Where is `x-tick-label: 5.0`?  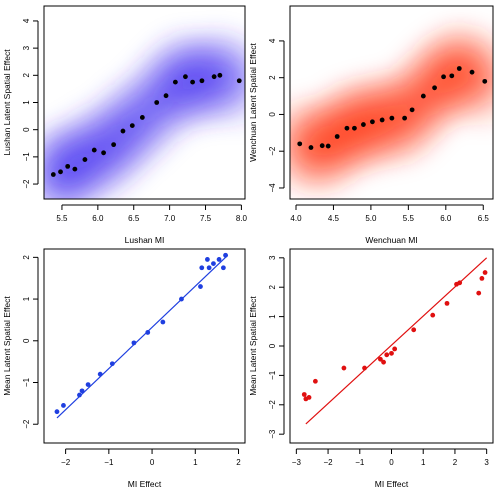 x-tick-label: 5.0 is located at coordinates (371, 218).